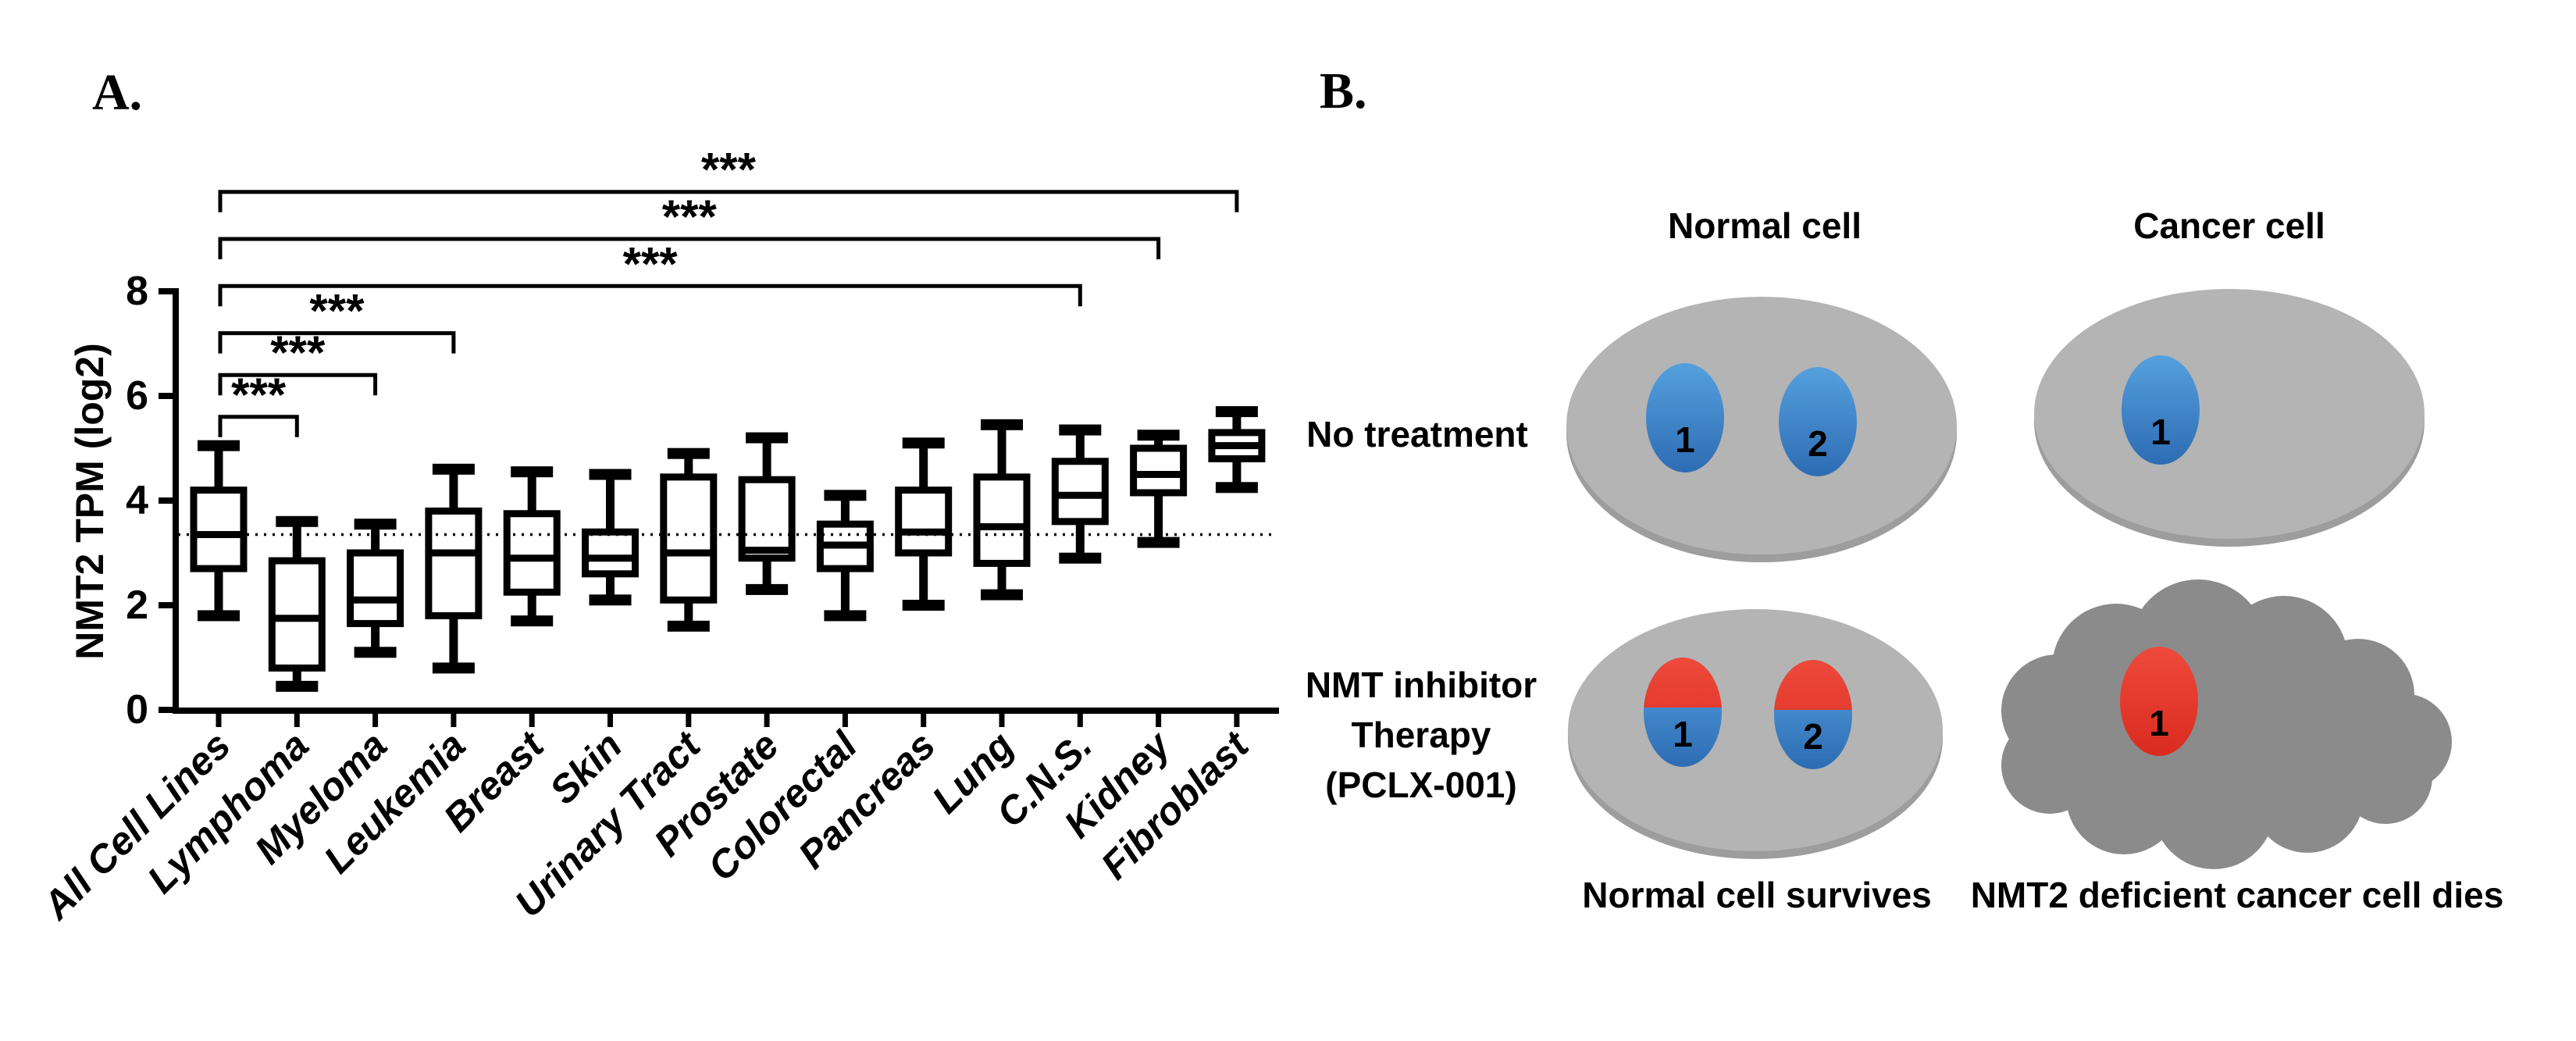 Image resolution: width=2576 pixels, height=1041 pixels. What do you see at coordinates (117, 92) in the screenshot?
I see `panel-a-label: A.` at bounding box center [117, 92].